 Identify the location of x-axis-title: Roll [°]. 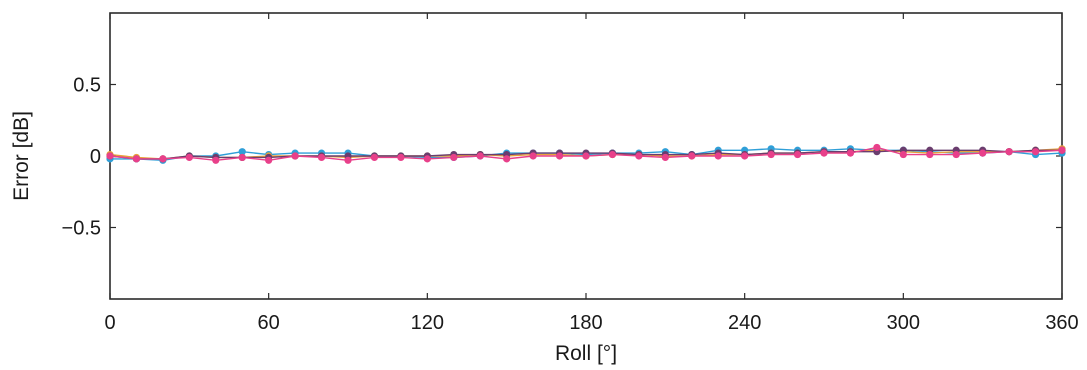
(586, 353).